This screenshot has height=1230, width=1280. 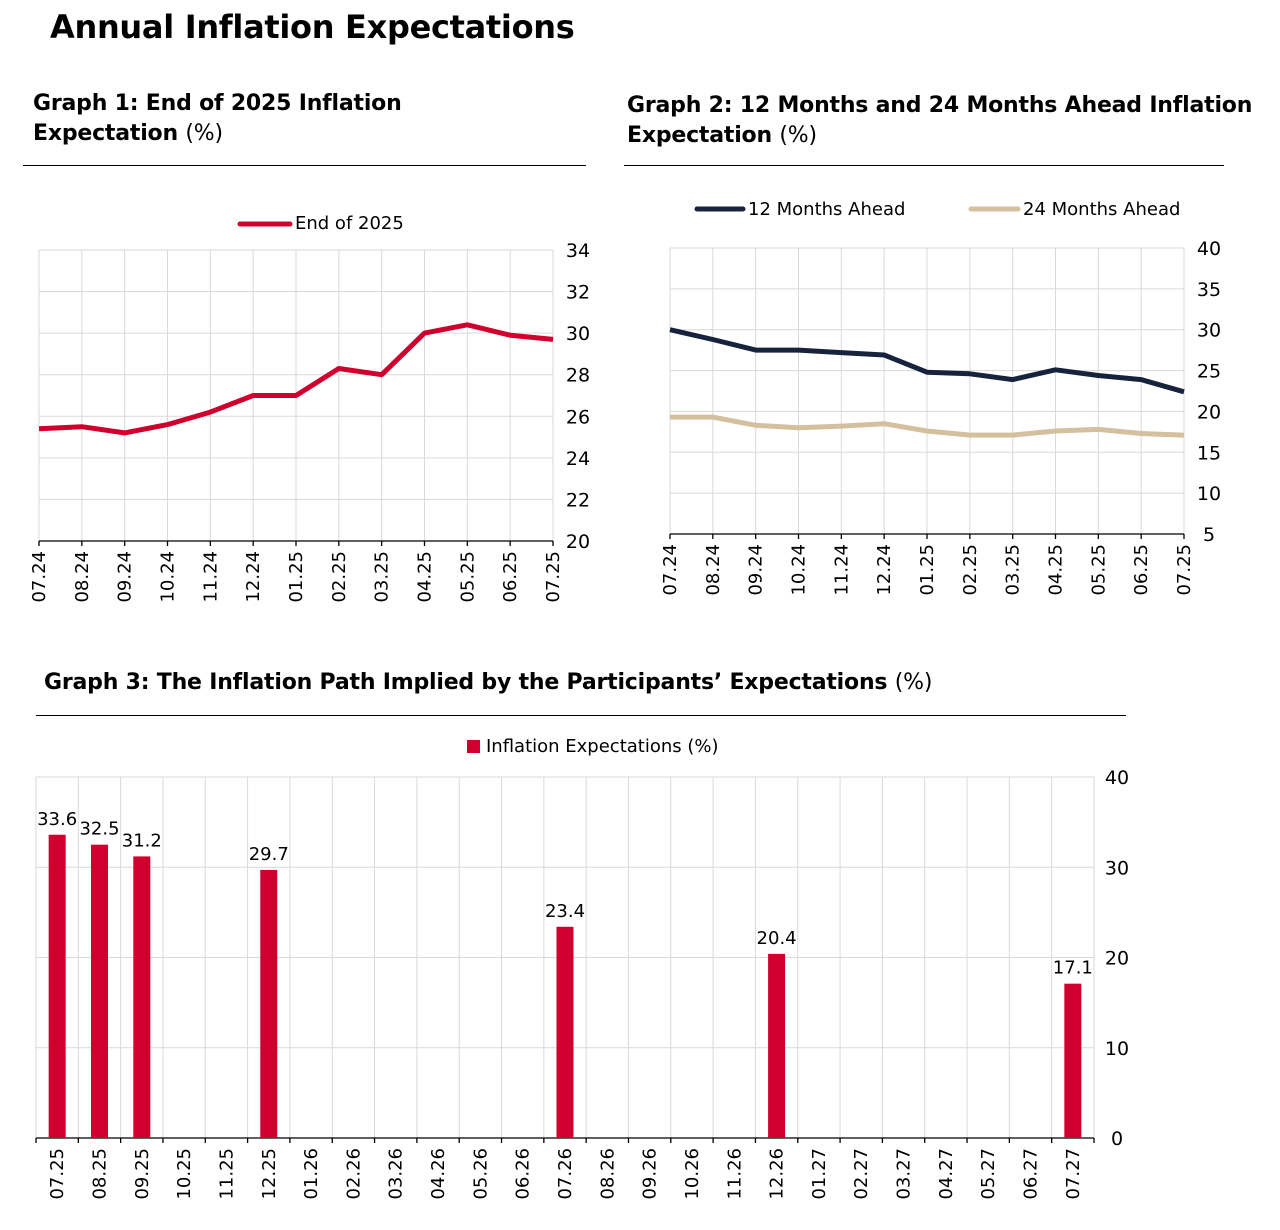 What do you see at coordinates (927, 570) in the screenshot?
I see `graph2-x-label: 01.25` at bounding box center [927, 570].